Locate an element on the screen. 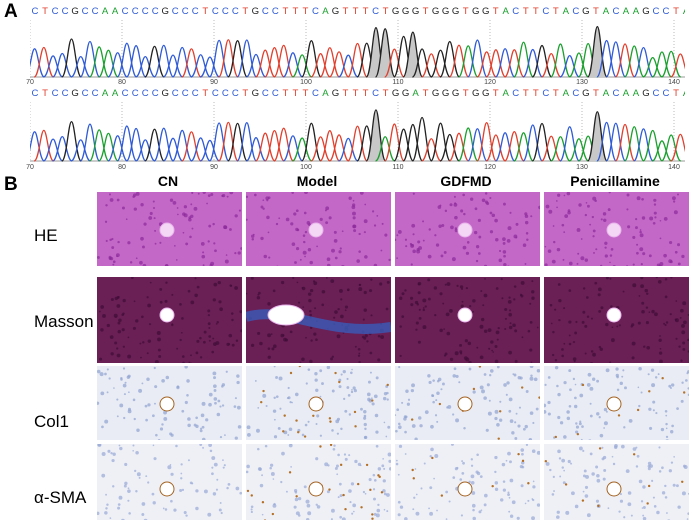 The width and height of the screenshot is (692, 523). micrograph-Col1-Penicillamine is located at coordinates (616, 403).